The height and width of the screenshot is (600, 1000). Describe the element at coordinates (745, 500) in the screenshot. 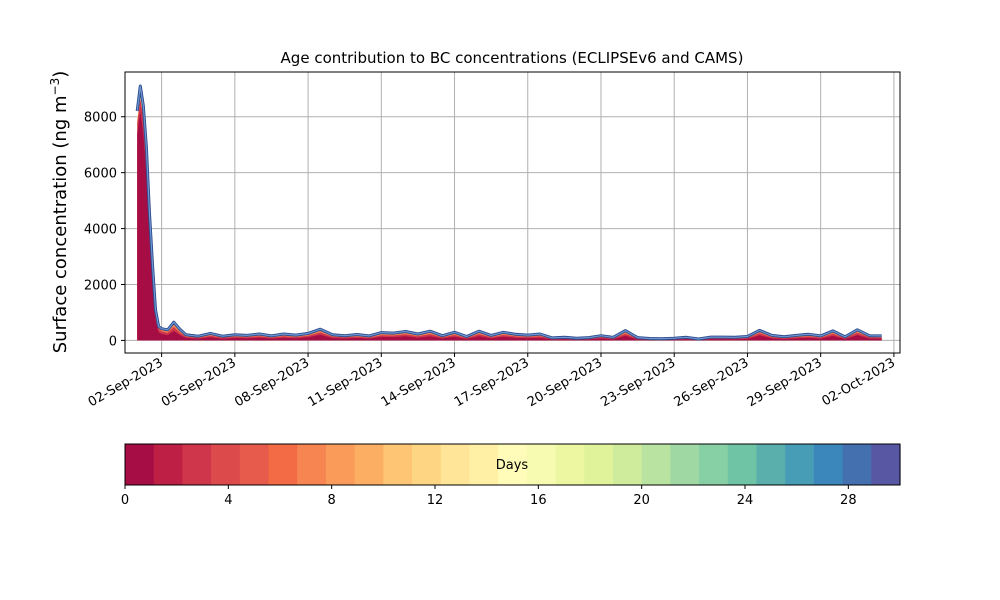

I see `colorbar-tick-label: 24` at that location.